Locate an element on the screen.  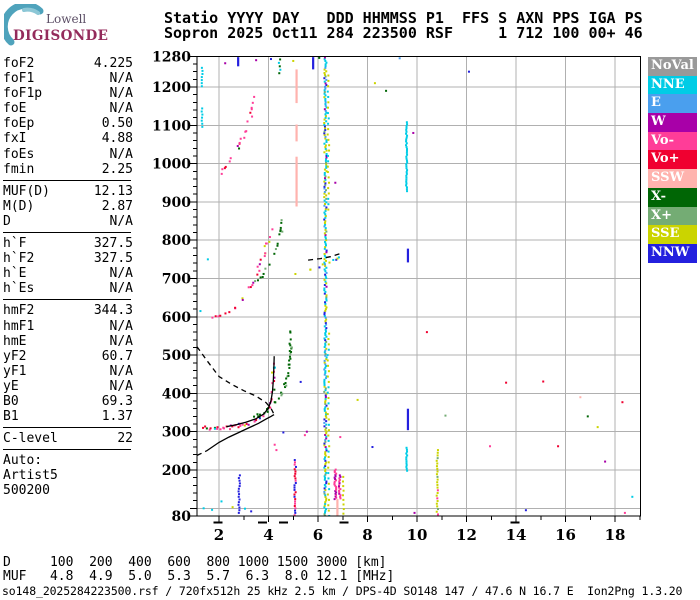
param-label: foF1 is located at coordinates (19, 79).